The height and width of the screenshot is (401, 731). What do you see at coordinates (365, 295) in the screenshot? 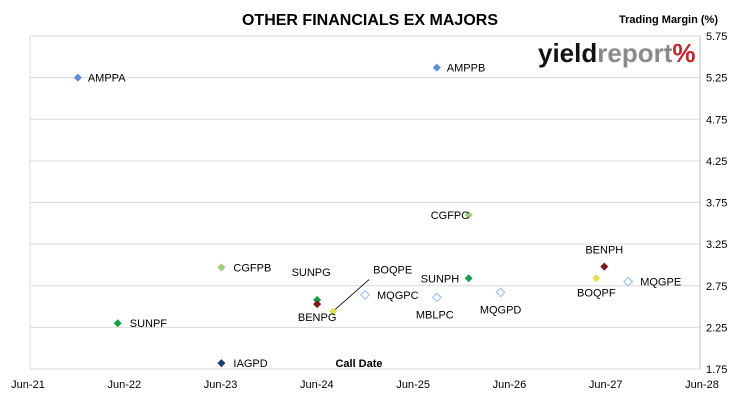
I see `data-point-mqgpc` at bounding box center [365, 295].